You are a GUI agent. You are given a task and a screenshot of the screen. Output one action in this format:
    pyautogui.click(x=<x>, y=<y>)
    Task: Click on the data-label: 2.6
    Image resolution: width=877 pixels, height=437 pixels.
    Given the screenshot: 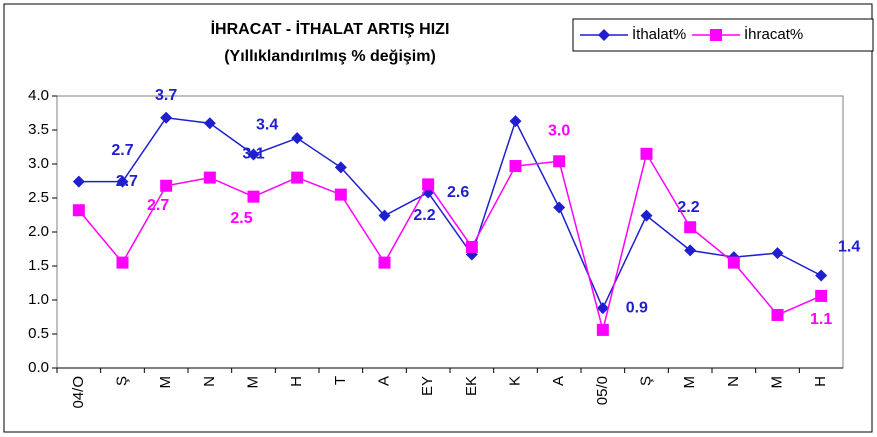 What is the action you would take?
    pyautogui.click(x=458, y=192)
    